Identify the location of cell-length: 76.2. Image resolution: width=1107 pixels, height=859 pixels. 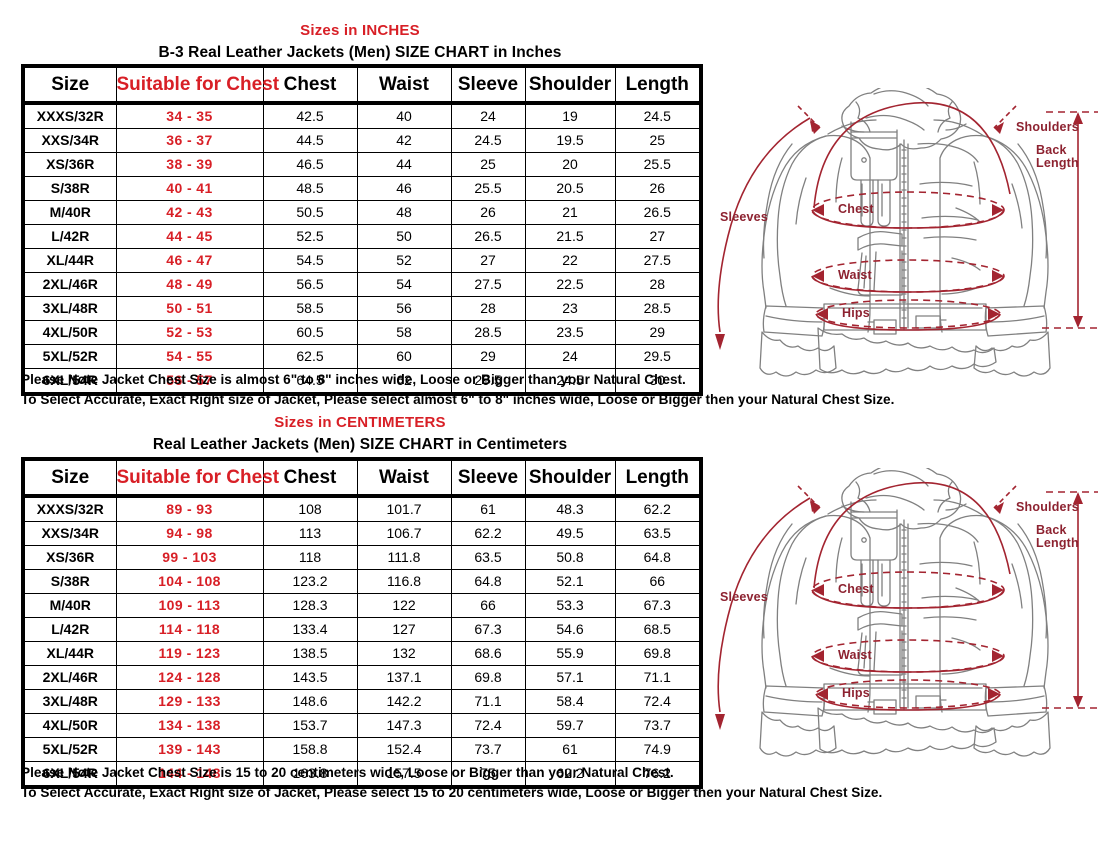
(658, 774).